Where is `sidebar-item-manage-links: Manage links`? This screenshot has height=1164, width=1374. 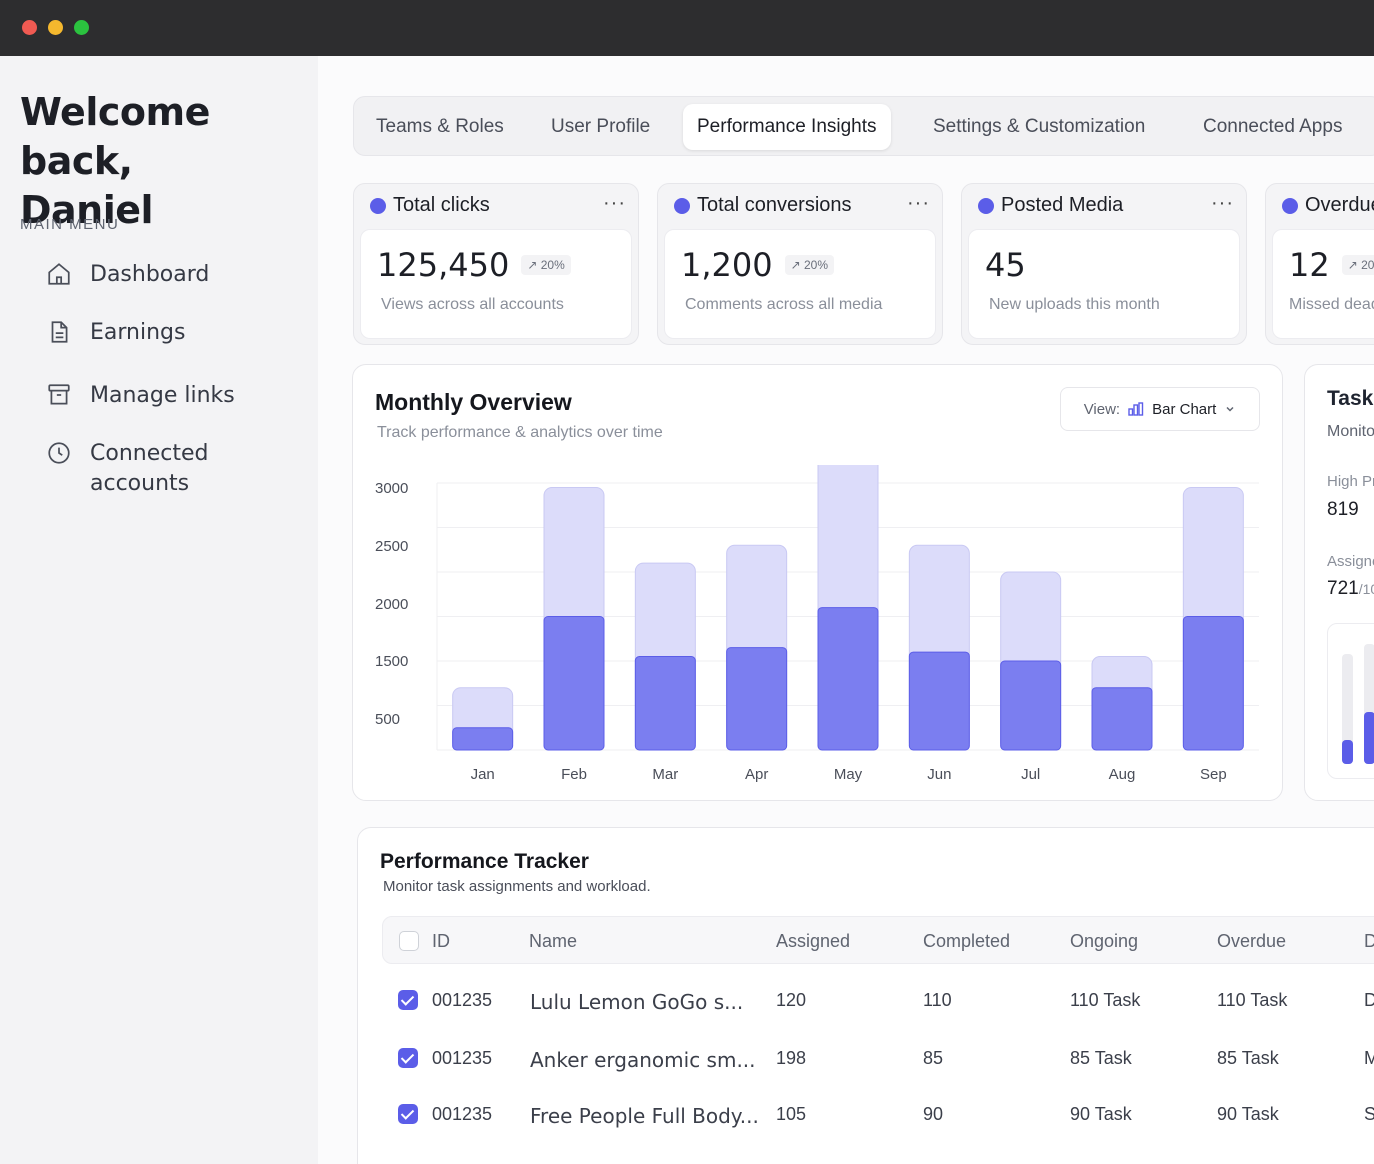
sidebar-item-manage-links: Manage links is located at coordinates (158, 396).